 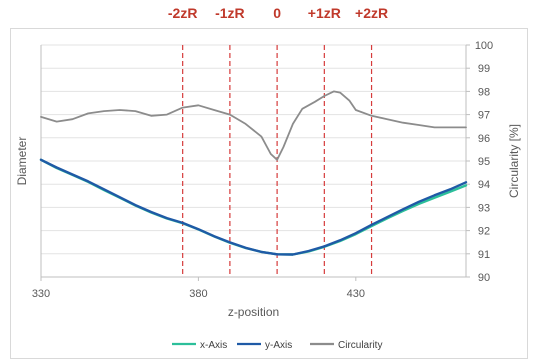 What do you see at coordinates (484, 185) in the screenshot?
I see `y-tick-label: 94` at bounding box center [484, 185].